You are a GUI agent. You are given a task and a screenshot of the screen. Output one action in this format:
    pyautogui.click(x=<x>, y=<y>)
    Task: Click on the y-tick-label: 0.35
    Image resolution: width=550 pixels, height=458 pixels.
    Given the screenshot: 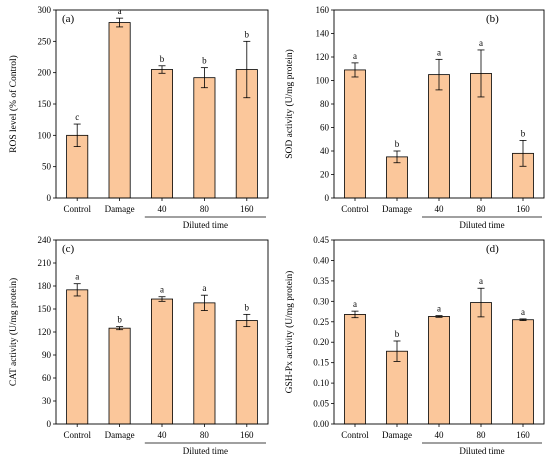 What is the action you would take?
    pyautogui.click(x=321, y=281)
    